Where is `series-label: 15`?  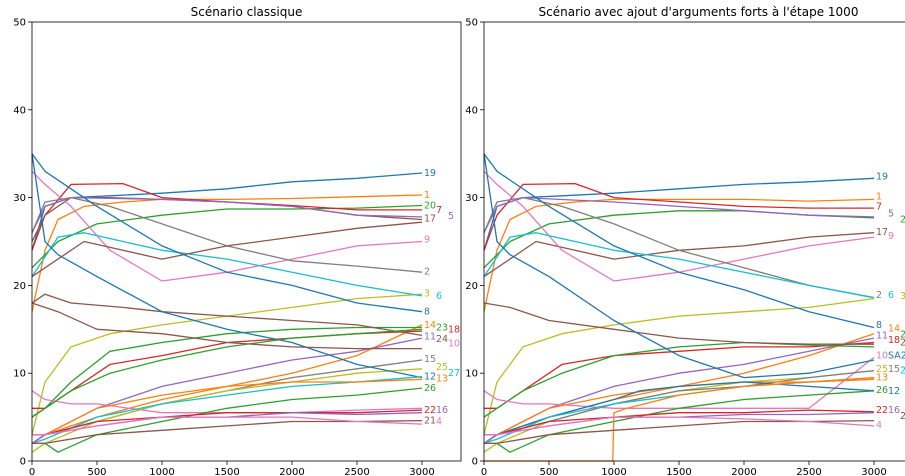 series-label: 15 is located at coordinates (430, 359).